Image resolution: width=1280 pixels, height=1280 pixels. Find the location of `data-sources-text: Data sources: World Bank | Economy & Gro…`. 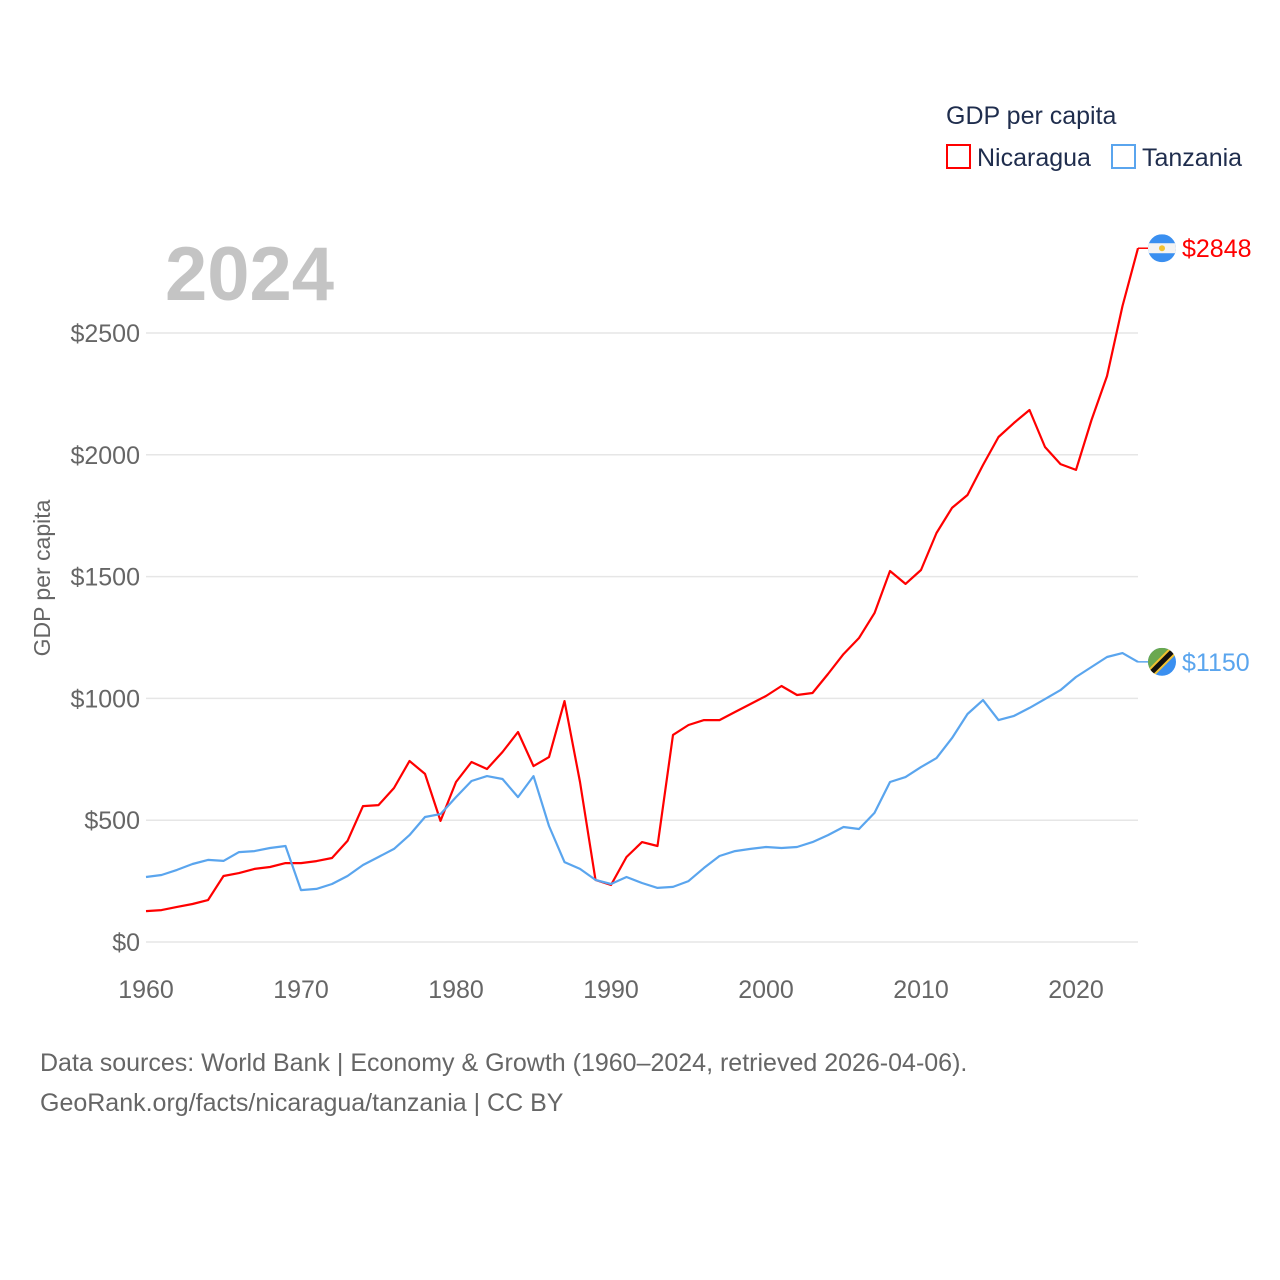

data-sources-text: Data sources: World Bank | Economy & Gro… is located at coordinates (504, 1063).